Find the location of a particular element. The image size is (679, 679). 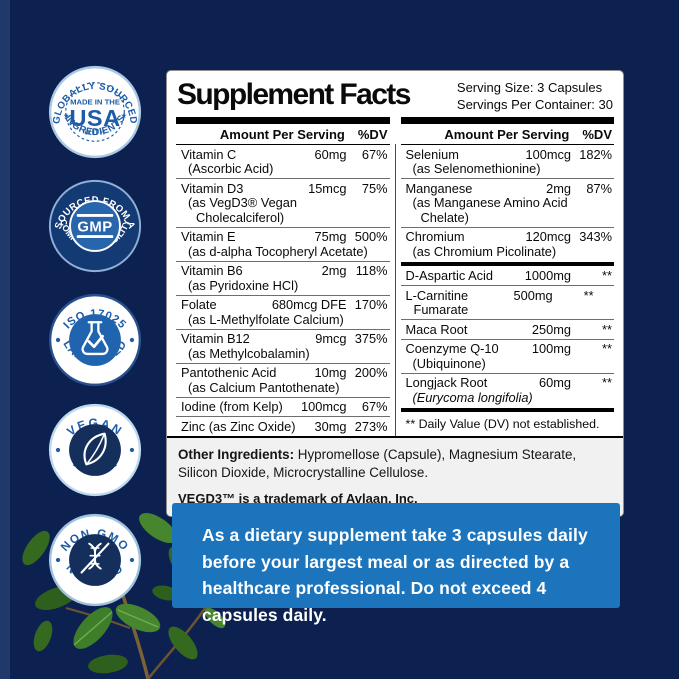

badge-non-gmo: NON GMO NON GMO is located at coordinates (95, 560).